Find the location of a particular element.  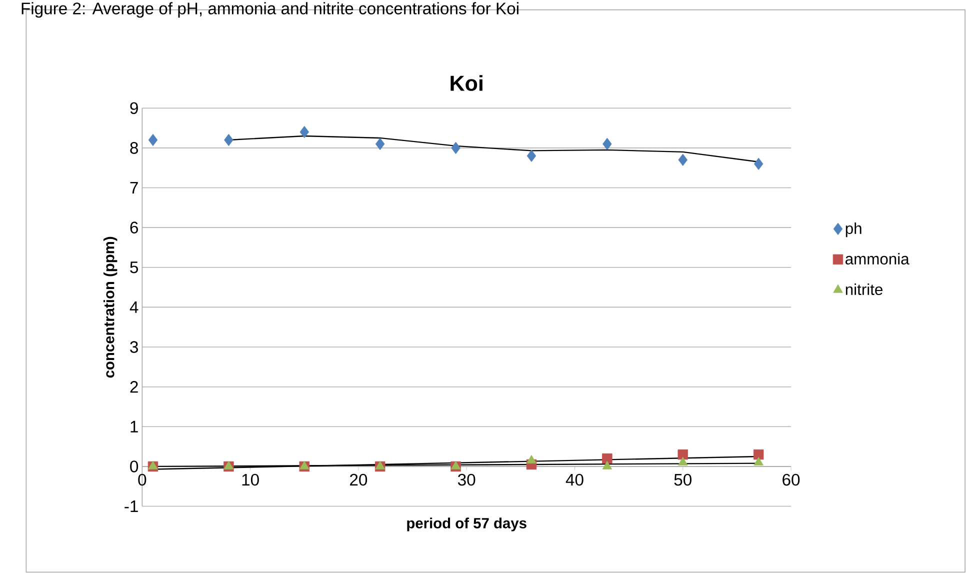

y-tick-label: 2 is located at coordinates (134, 386).